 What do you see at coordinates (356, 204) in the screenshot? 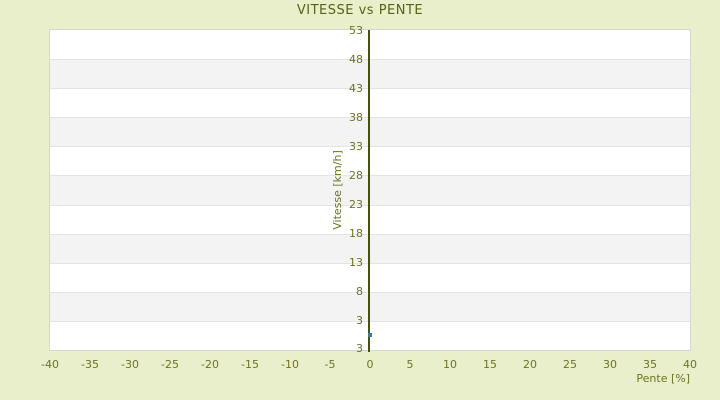
I see `y-tick-label: 23` at bounding box center [356, 204].